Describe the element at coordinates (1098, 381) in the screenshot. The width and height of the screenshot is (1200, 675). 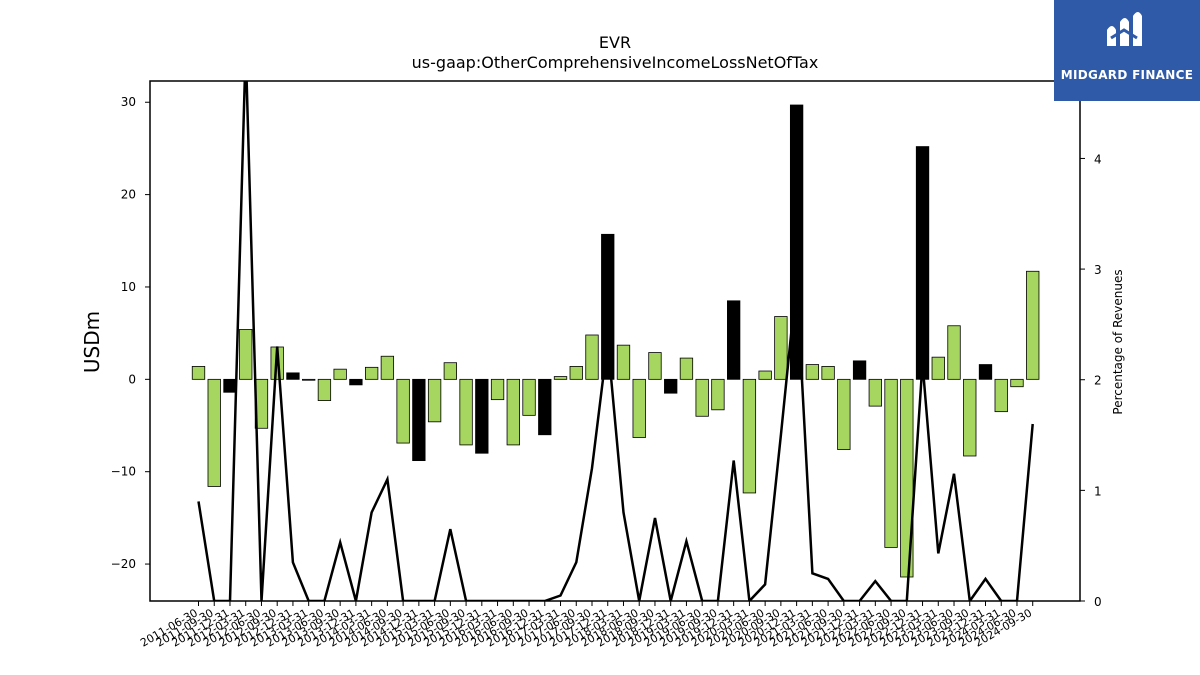
I see `y2-tick-label: 2` at that location.